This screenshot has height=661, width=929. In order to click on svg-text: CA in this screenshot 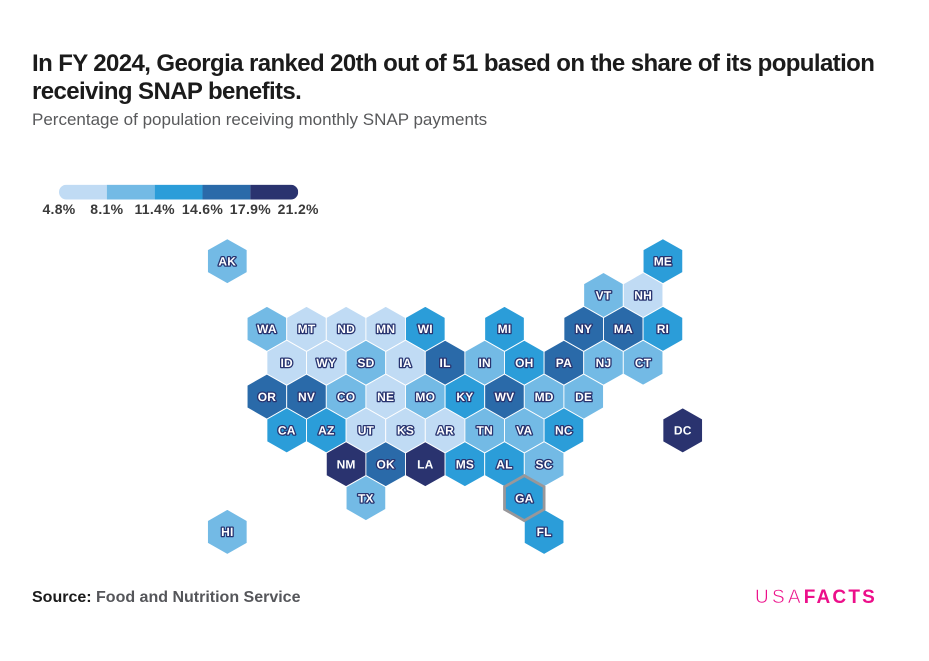, I will do `click(287, 431)`.